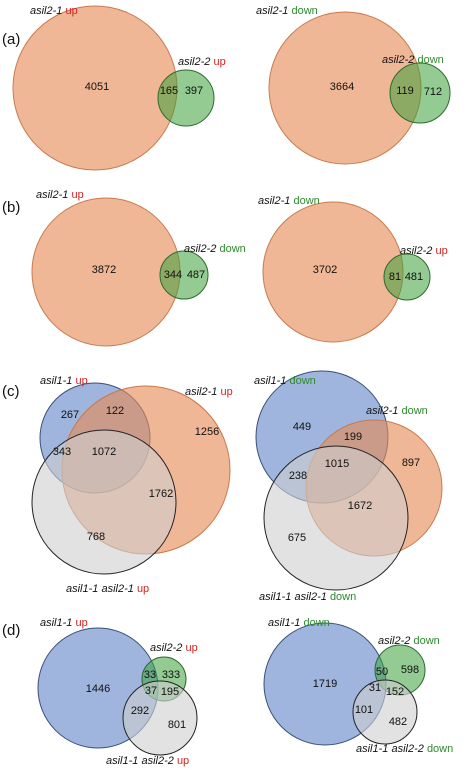 Image resolution: width=474 pixels, height=770 pixels. What do you see at coordinates (405, 91) in the screenshot?
I see `count-overlap: 119` at bounding box center [405, 91].